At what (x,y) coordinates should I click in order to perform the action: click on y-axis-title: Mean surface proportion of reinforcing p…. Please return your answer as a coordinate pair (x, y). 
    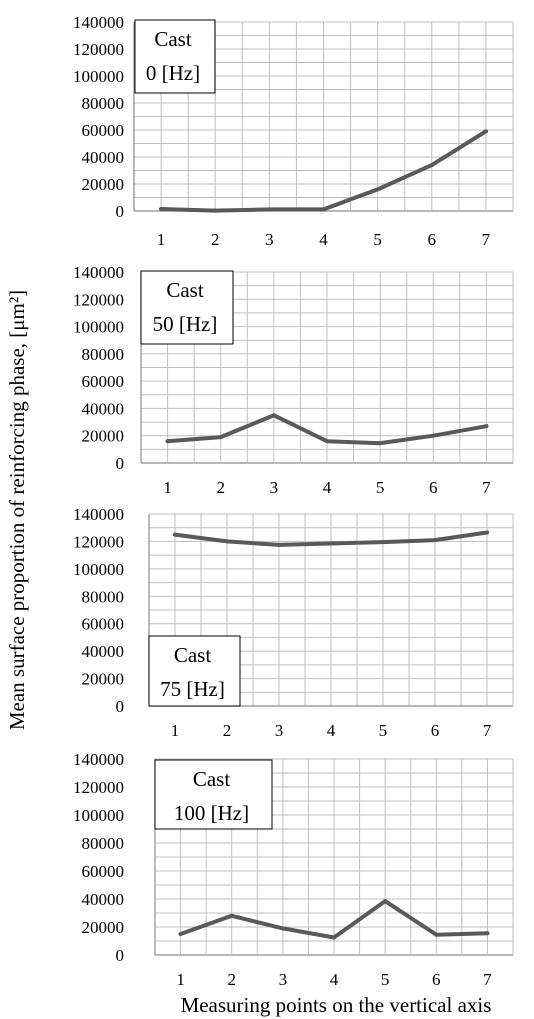
    Looking at the image, I should click on (17, 510).